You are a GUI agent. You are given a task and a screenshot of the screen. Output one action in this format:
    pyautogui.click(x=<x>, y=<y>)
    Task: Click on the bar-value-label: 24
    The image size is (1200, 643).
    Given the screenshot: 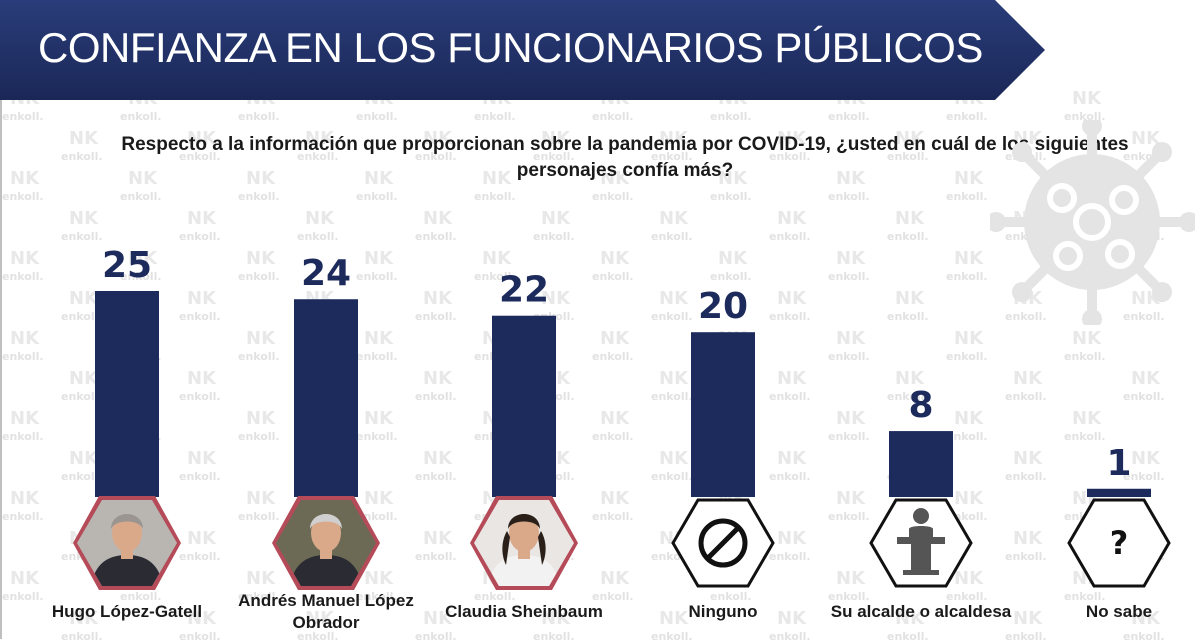 What is the action you would take?
    pyautogui.click(x=326, y=273)
    